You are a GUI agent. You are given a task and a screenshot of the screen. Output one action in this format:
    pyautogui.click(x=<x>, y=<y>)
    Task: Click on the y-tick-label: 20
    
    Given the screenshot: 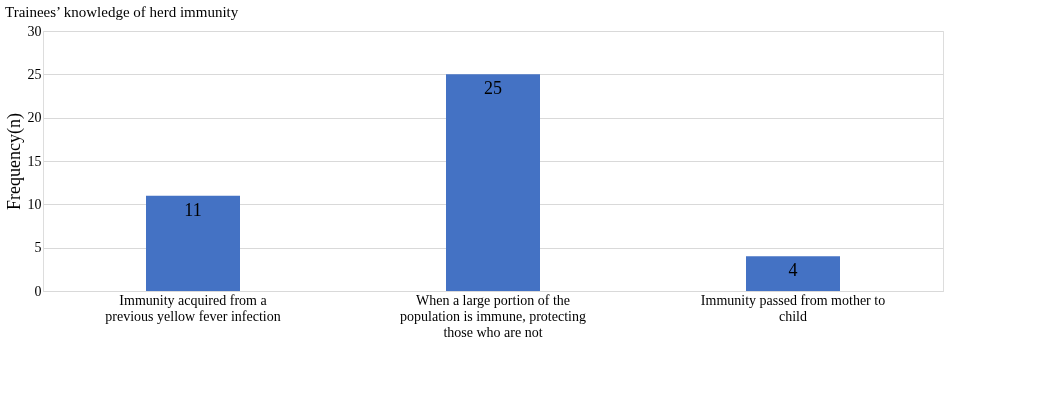 What is the action you would take?
    pyautogui.click(x=34, y=118)
    